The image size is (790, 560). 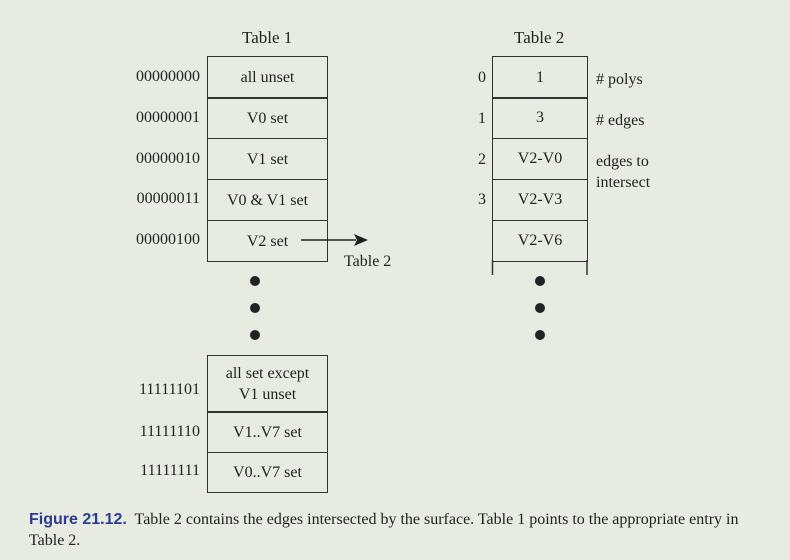 I want to click on table1-code-7: 11111111, so click(x=170, y=470).